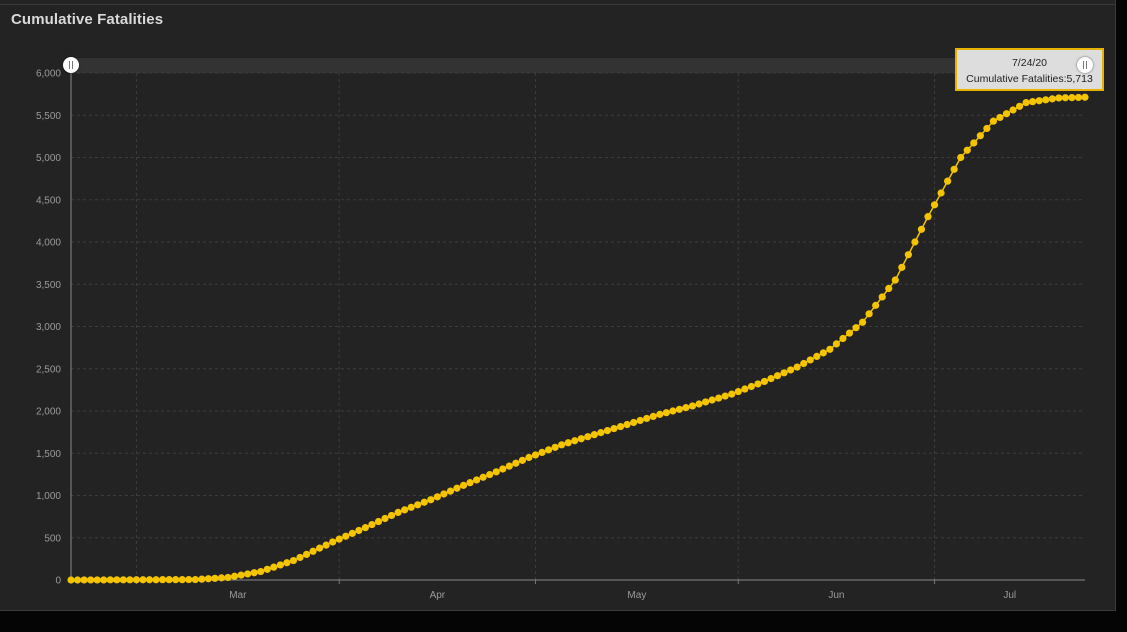 This screenshot has width=1127, height=632. I want to click on range-slider-left-handle, so click(71, 65).